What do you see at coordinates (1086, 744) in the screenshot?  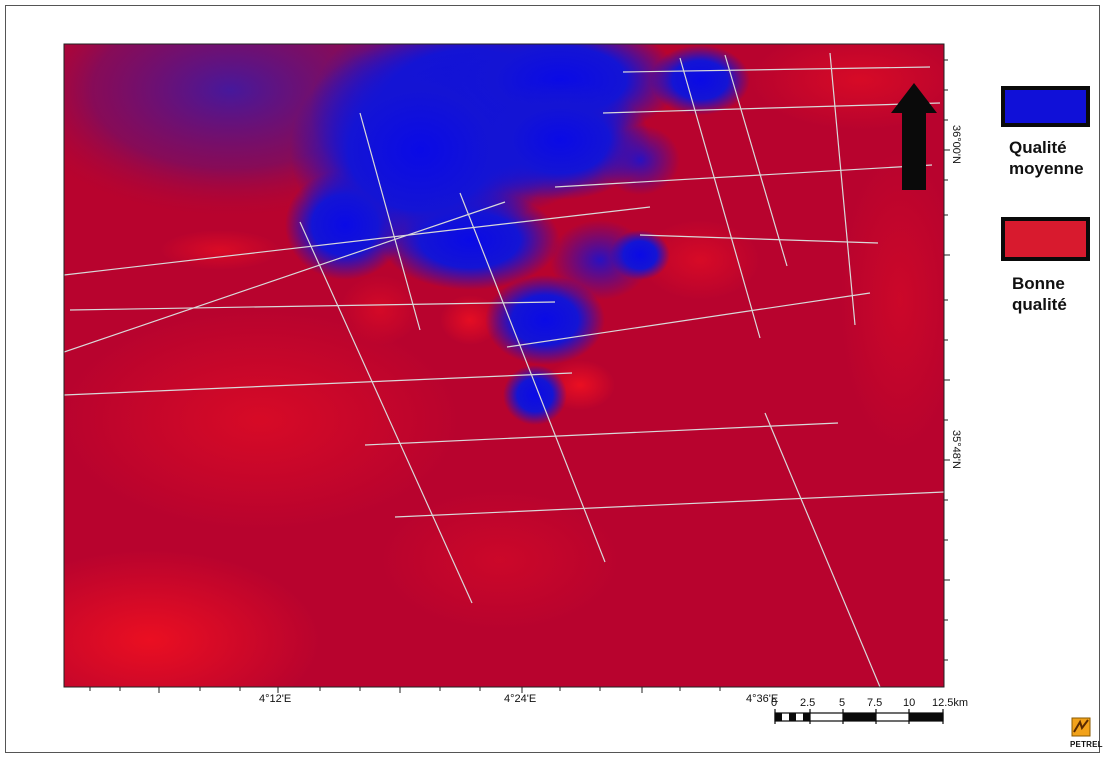 I see `petrel-logo-text: PETREL` at bounding box center [1086, 744].